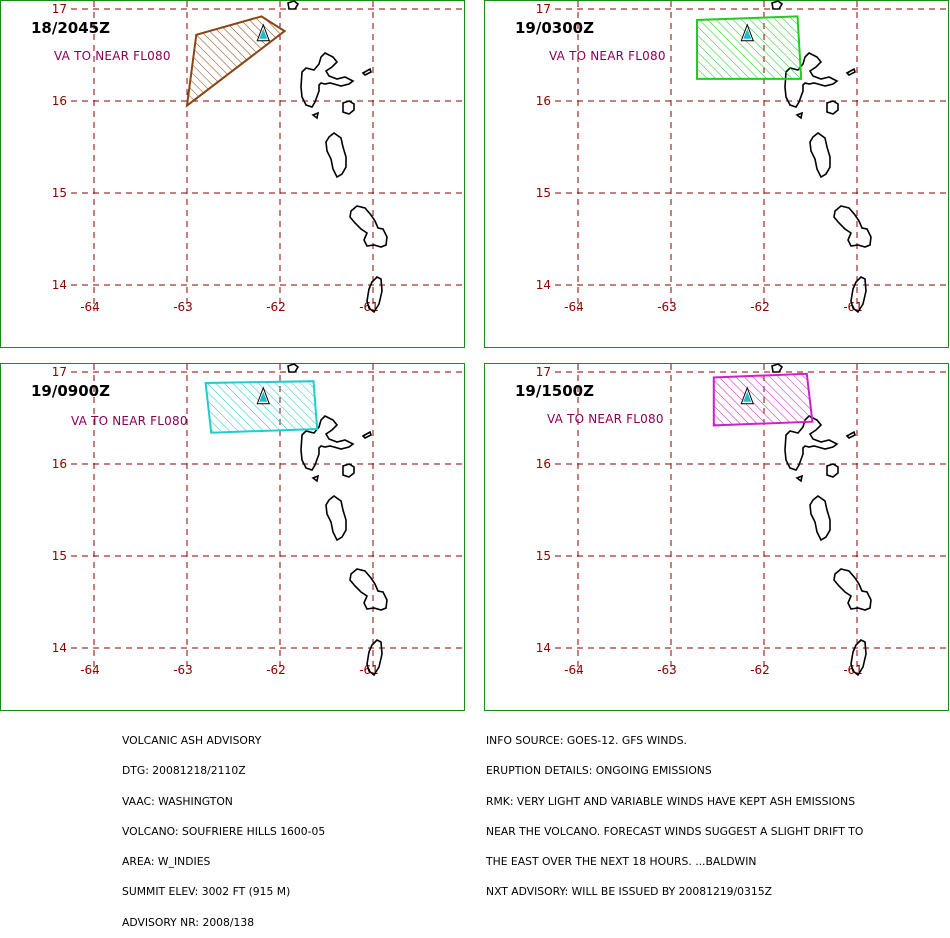 Image resolution: width=950 pixels, height=938 pixels. What do you see at coordinates (206, 892) in the screenshot?
I see `advisory-line: SUMMIT ELEV: 3002 FT (915 M)` at bounding box center [206, 892].